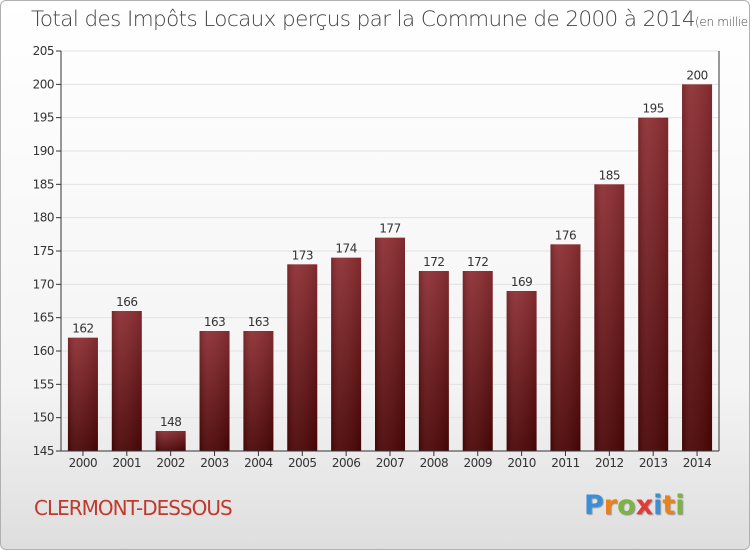 The image size is (750, 550). What do you see at coordinates (390, 463) in the screenshot?
I see `x-tick-label-2007: 2007` at bounding box center [390, 463].